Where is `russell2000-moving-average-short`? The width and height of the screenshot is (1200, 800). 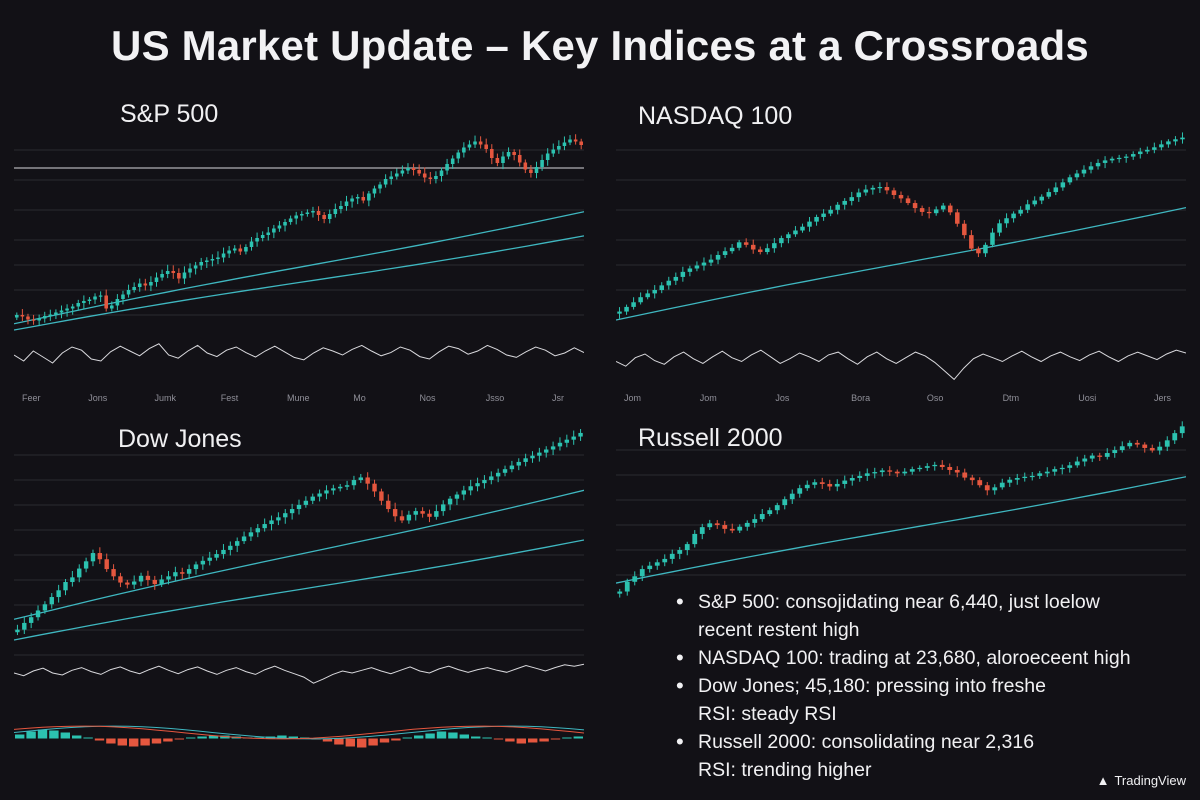
russell2000-moving-average-short is located at coordinates (901, 530).